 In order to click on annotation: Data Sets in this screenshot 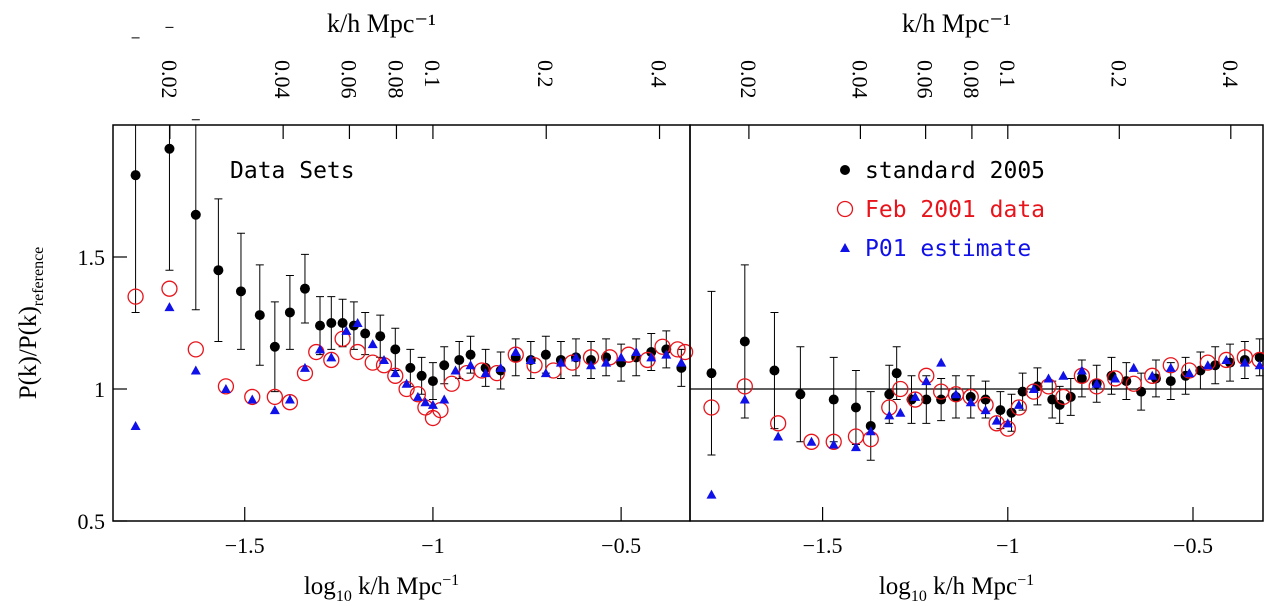, I will do `click(292, 171)`.